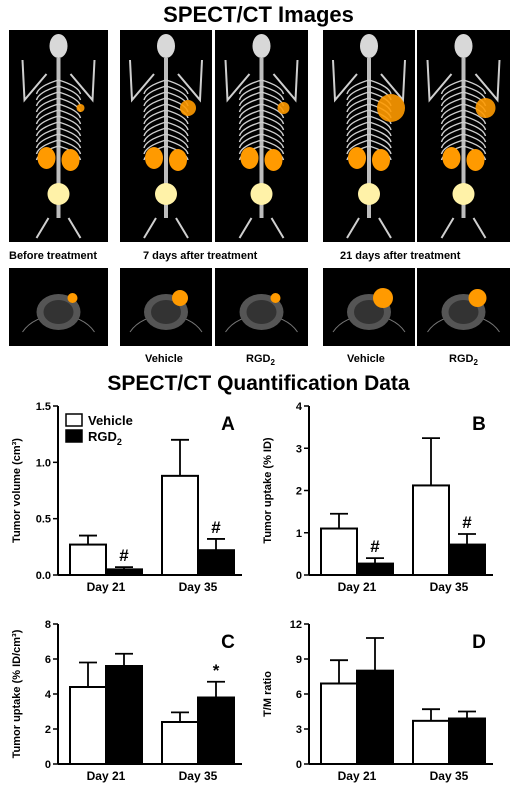 The width and height of the screenshot is (517, 789). Describe the element at coordinates (299, 730) in the screenshot. I see `y-tick-label: 3` at that location.